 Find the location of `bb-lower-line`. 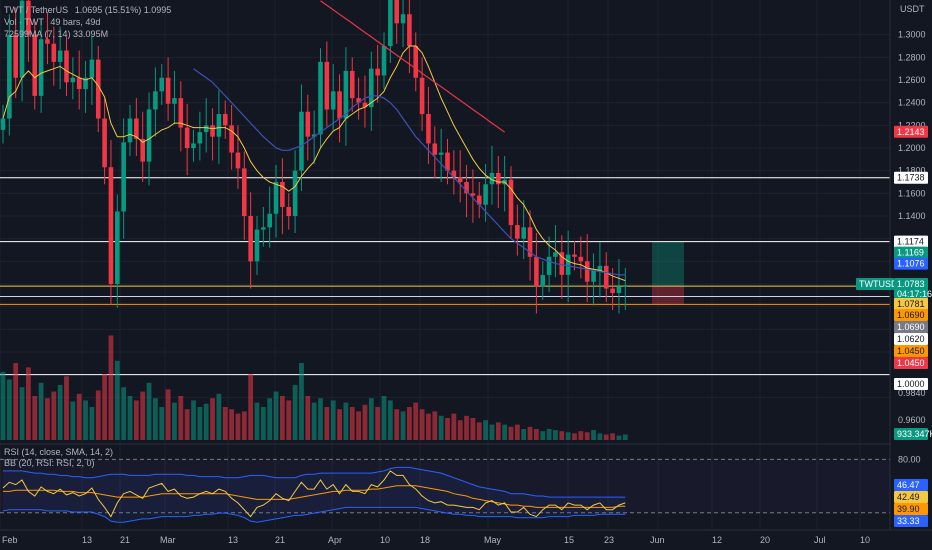

bb-lower-line is located at coordinates (314, 514).